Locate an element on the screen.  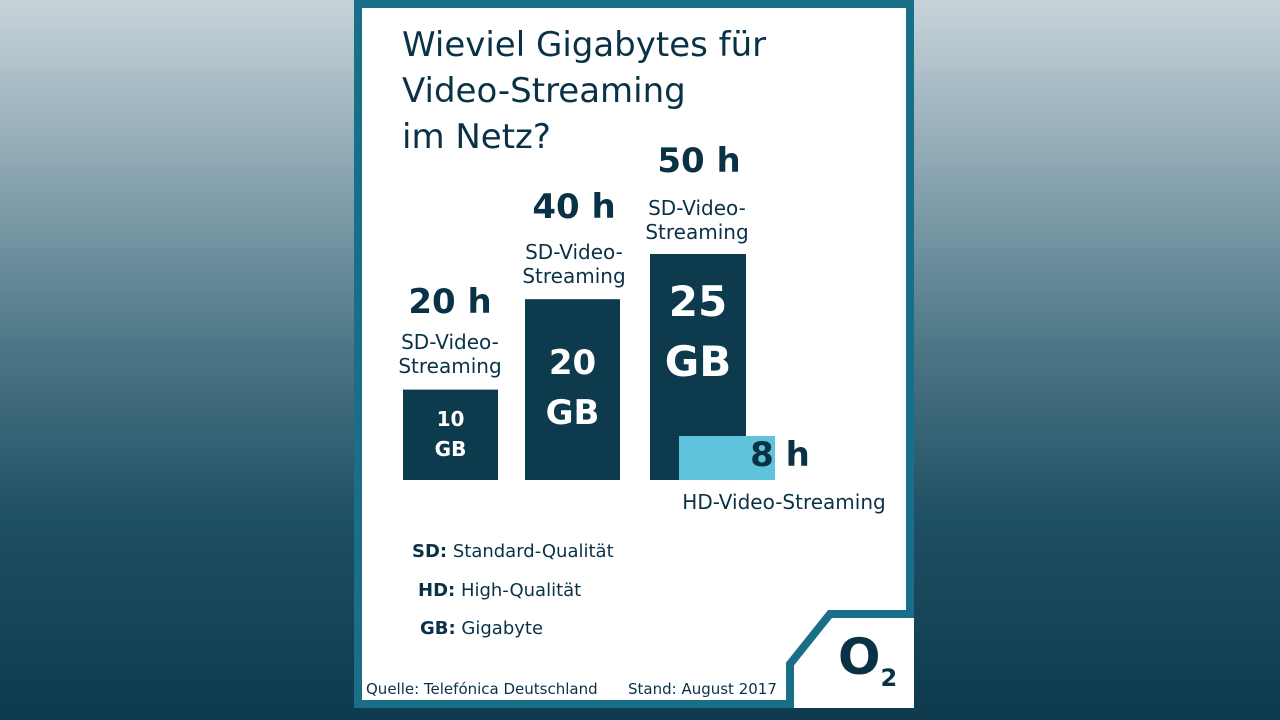
hd-hours-label: 8 h is located at coordinates (780, 455).